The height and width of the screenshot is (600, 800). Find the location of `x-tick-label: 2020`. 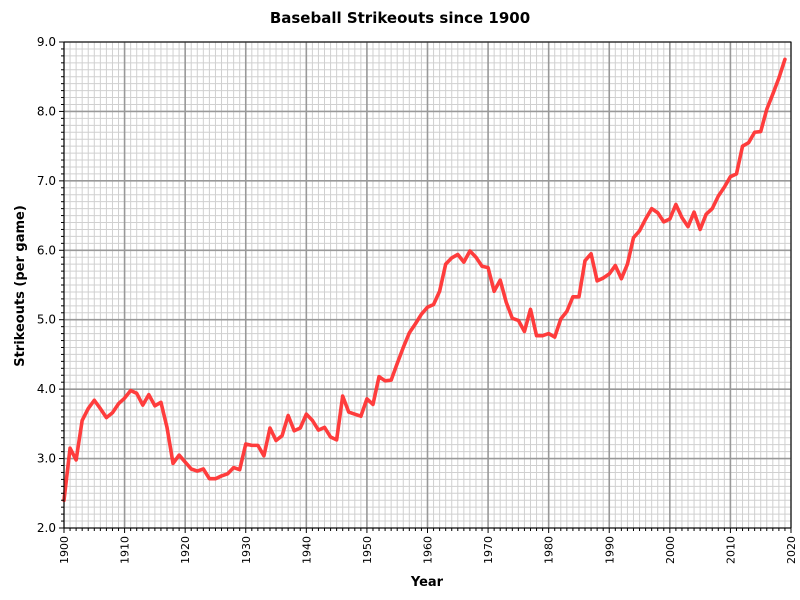

x-tick-label: 2020 is located at coordinates (791, 550).